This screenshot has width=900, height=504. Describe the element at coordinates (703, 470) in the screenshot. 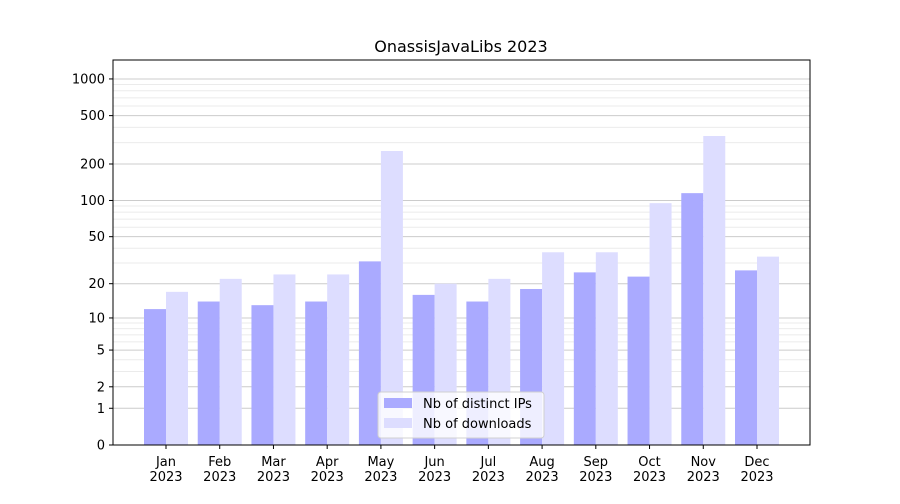

I see `x-tick-label: Nov 2023` at that location.